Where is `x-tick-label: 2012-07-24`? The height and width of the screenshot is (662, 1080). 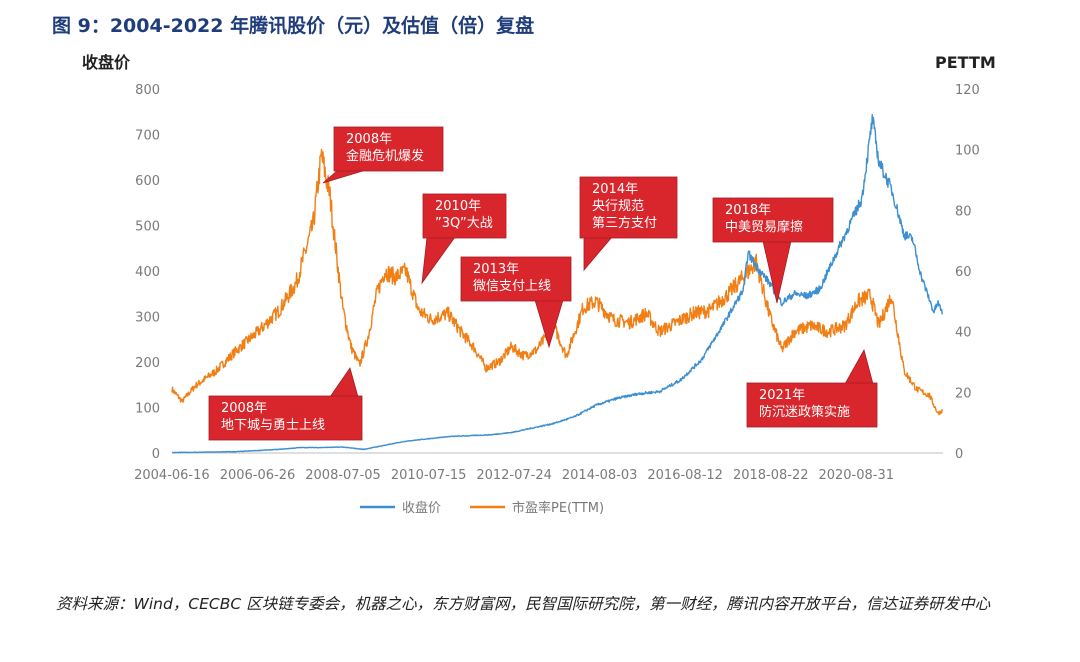
x-tick-label: 2012-07-24 is located at coordinates (514, 475).